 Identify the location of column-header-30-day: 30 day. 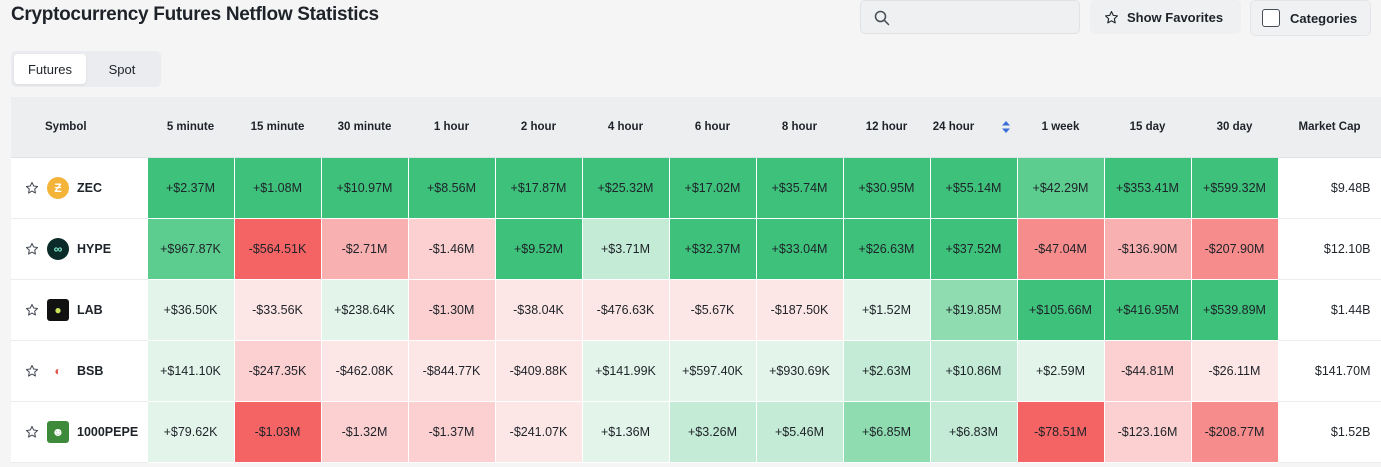
(1234, 127).